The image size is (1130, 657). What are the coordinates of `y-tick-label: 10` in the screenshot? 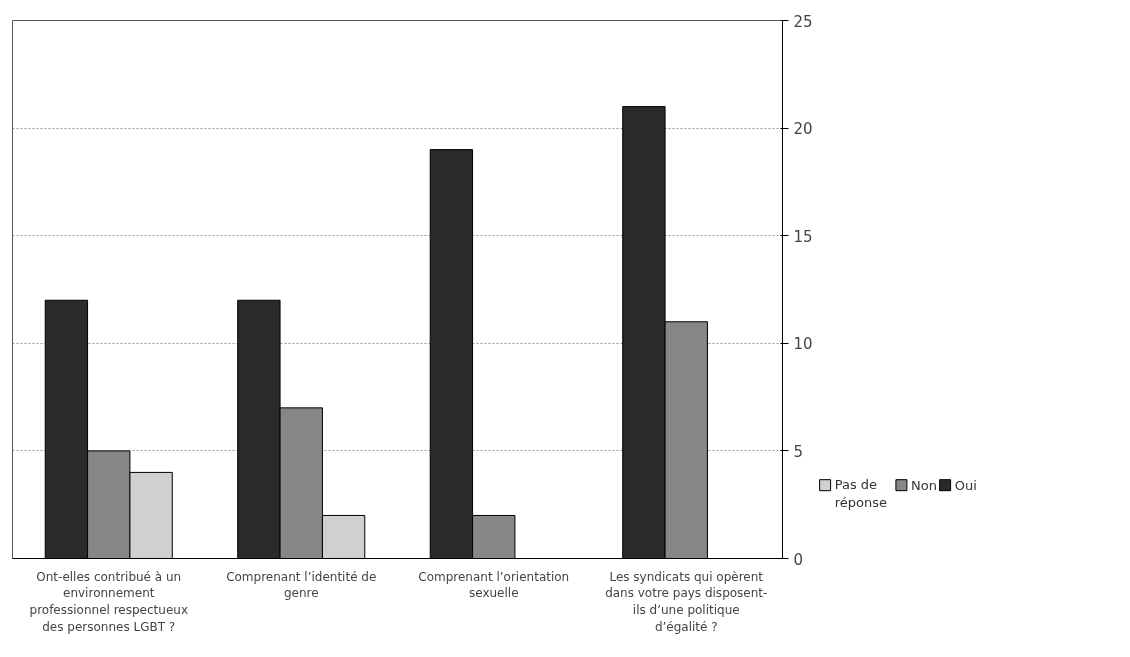 It's located at (803, 344).